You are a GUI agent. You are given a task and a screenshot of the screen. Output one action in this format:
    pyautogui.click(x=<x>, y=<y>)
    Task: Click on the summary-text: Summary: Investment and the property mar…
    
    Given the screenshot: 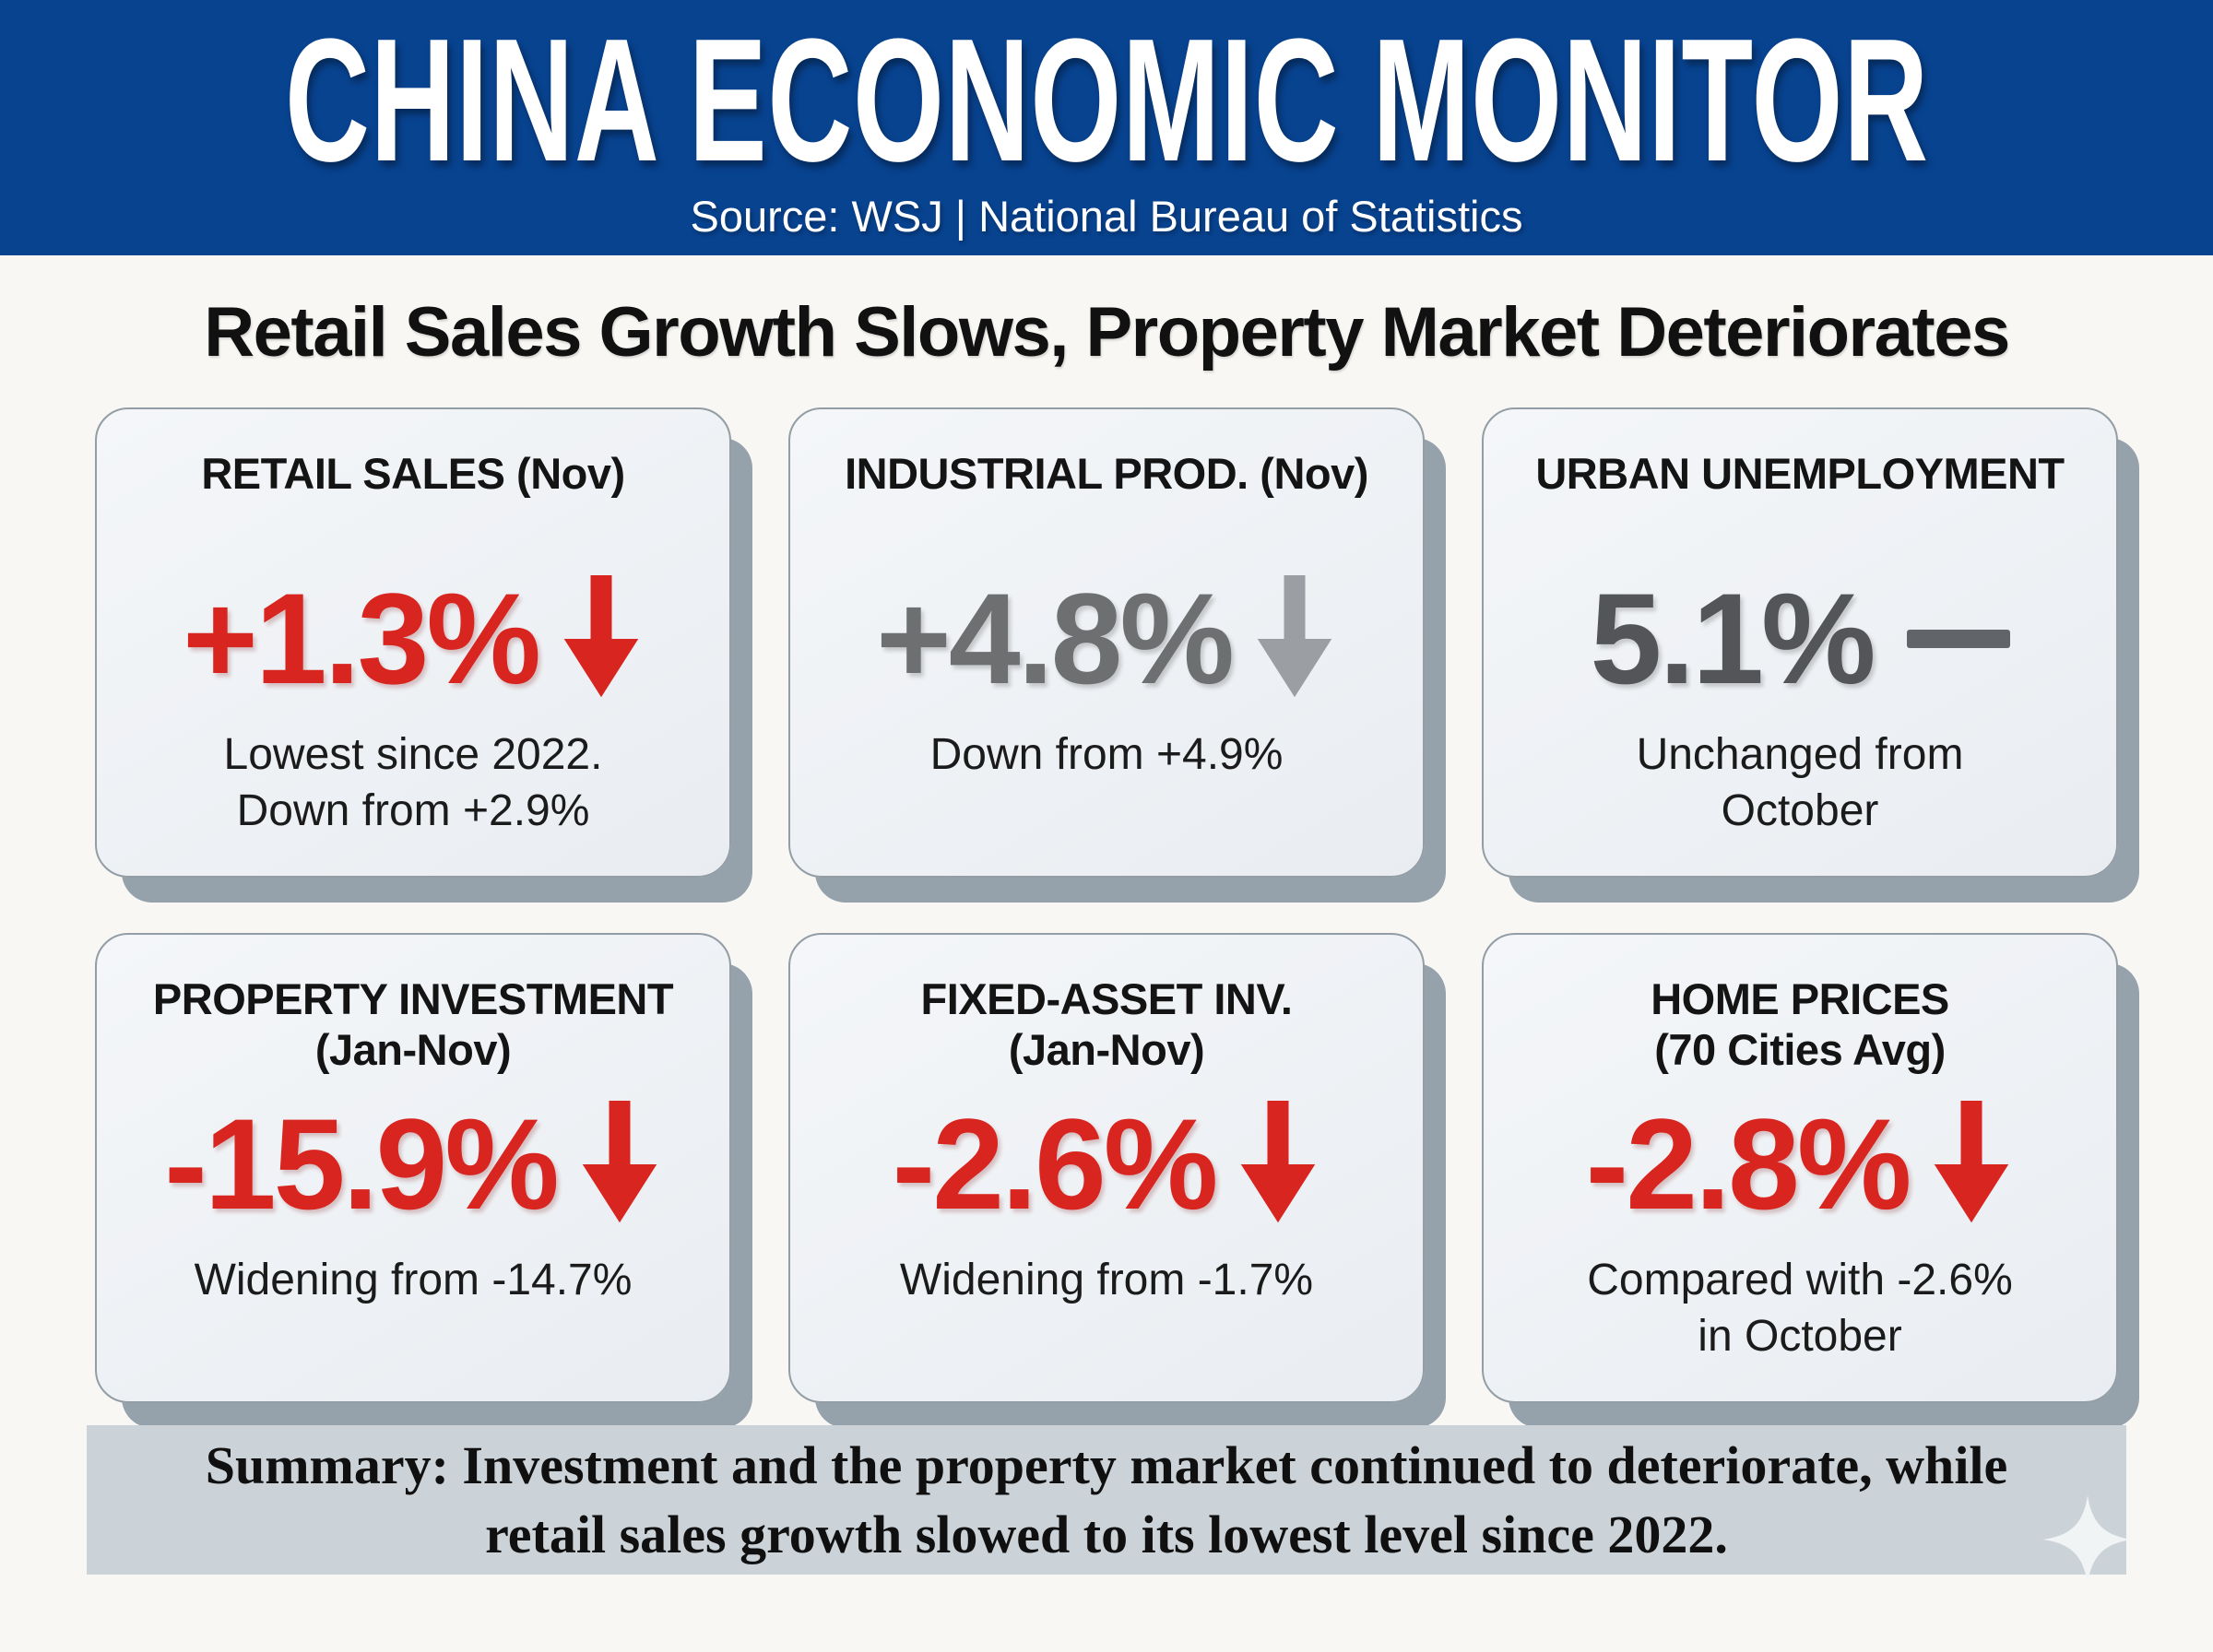 What is the action you would take?
    pyautogui.click(x=1106, y=1499)
    